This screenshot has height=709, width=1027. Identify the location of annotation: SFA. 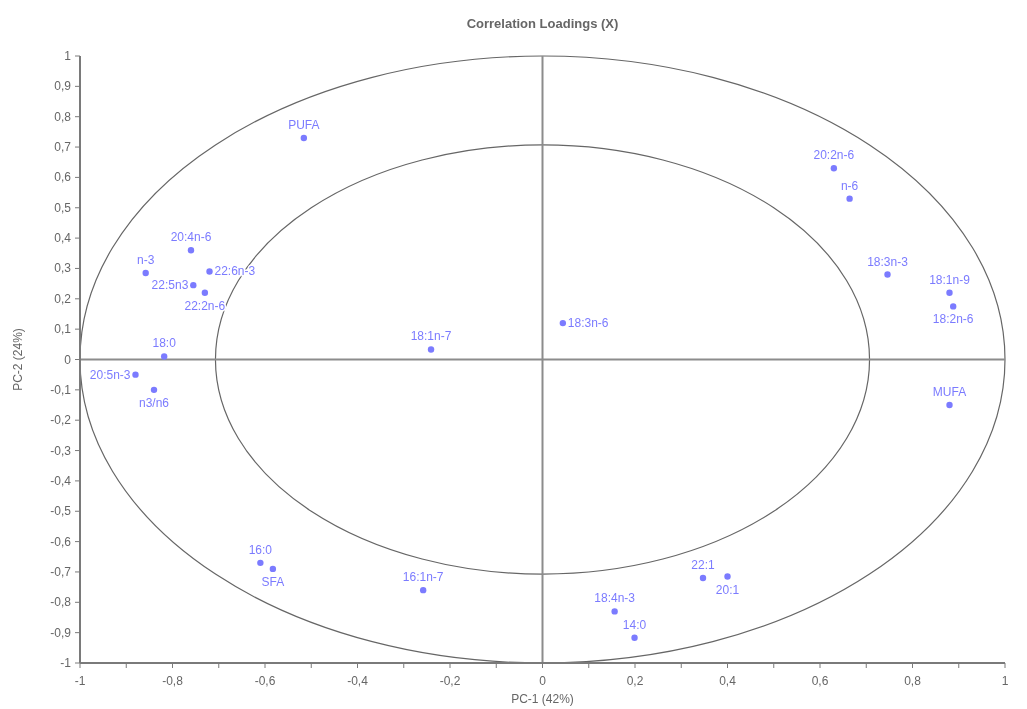
(273, 581).